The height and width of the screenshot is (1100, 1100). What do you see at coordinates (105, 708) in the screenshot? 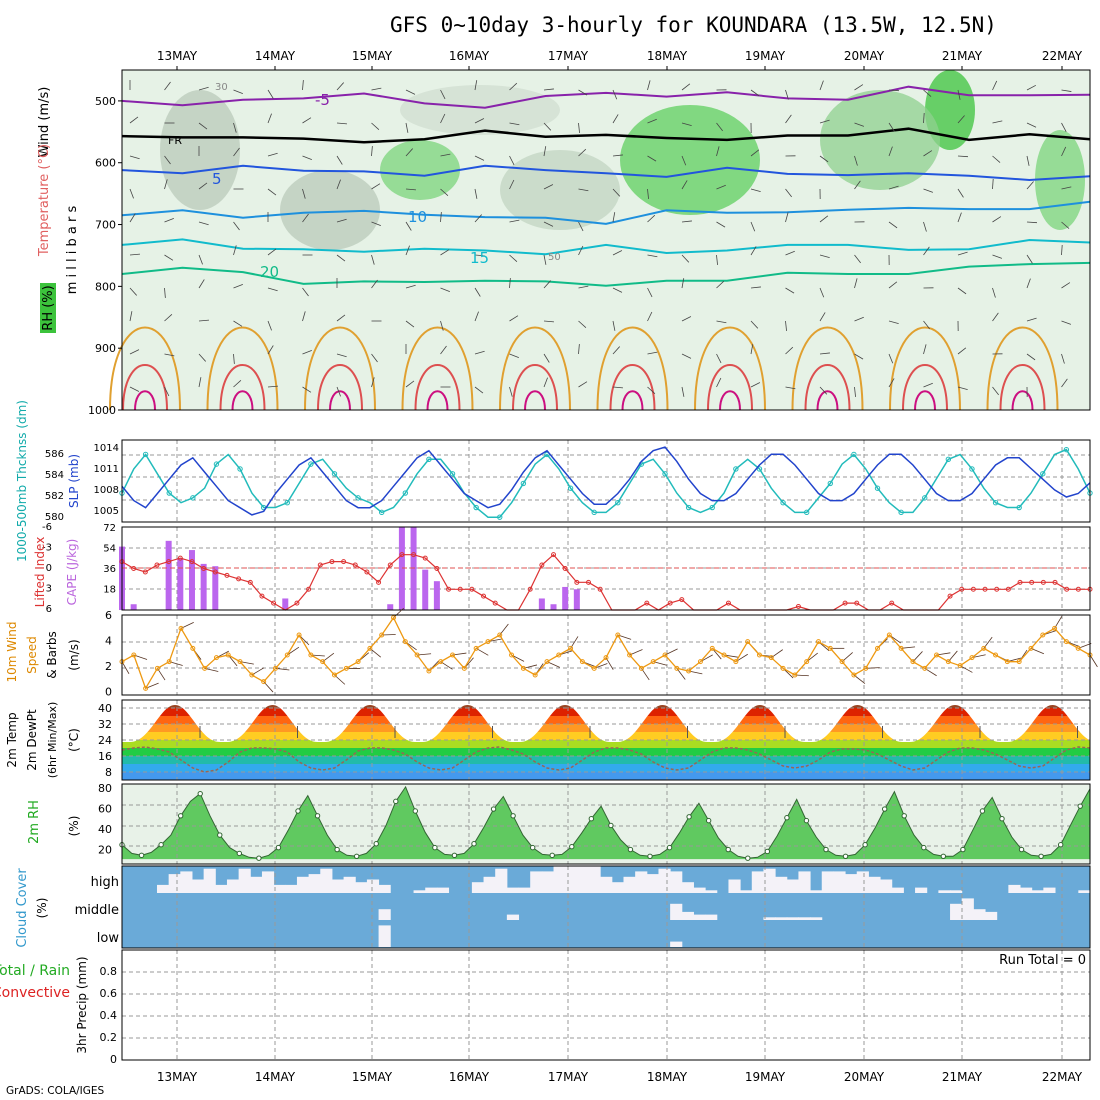
I see `temp-tick: 40` at bounding box center [105, 708].